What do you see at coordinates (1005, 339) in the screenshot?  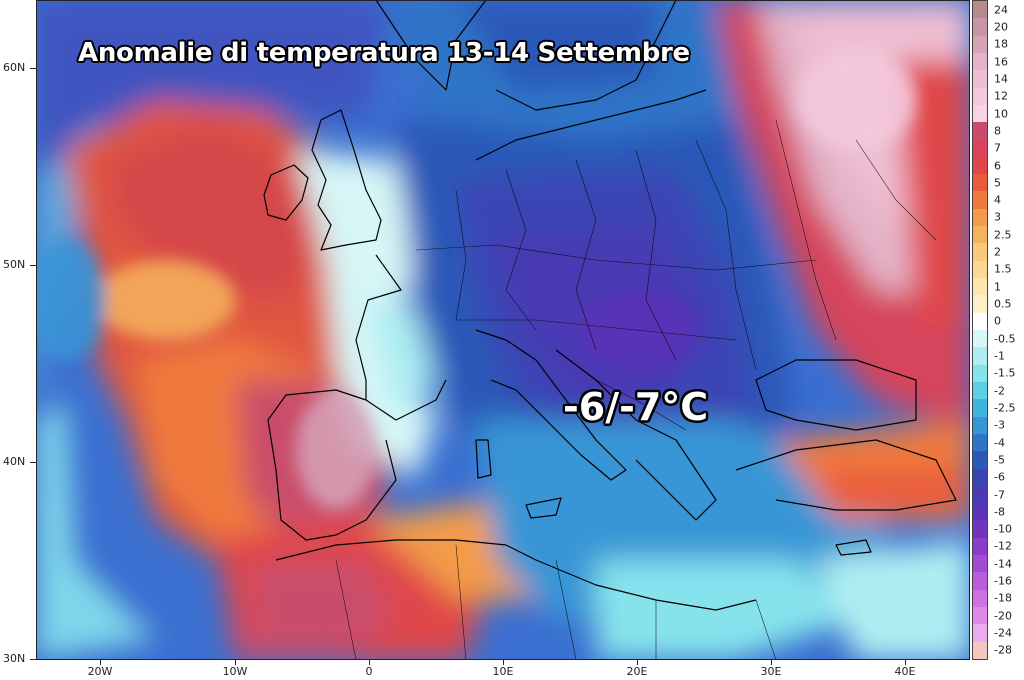 I see `colorbar-label: -0.5` at bounding box center [1005, 339].